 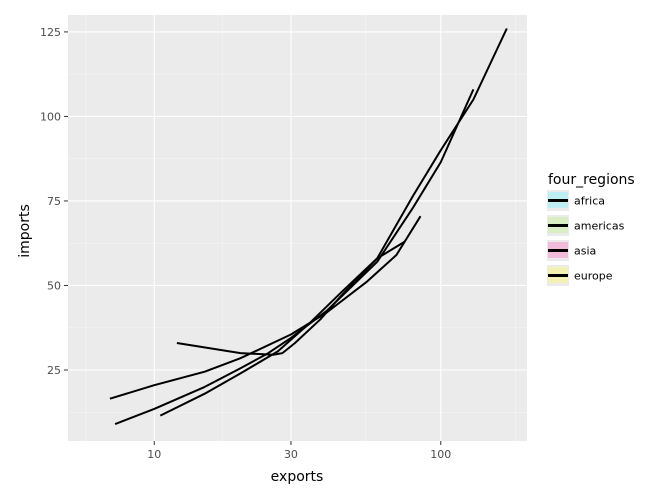 What do you see at coordinates (440, 454) in the screenshot?
I see `x-tick-label: 100` at bounding box center [440, 454].